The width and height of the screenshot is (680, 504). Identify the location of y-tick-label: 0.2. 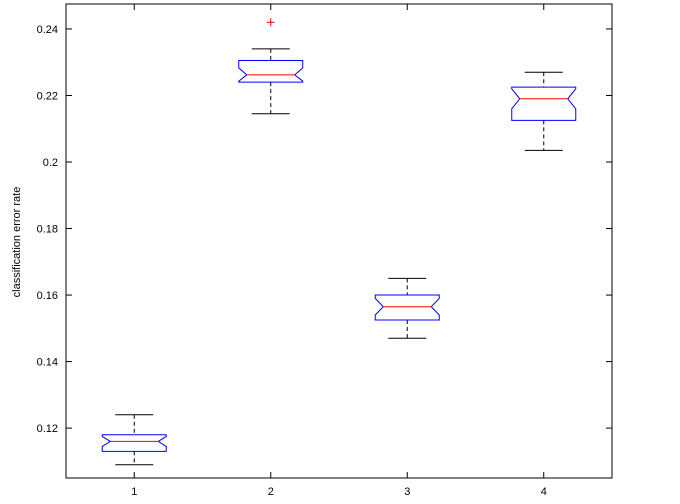
(50, 163).